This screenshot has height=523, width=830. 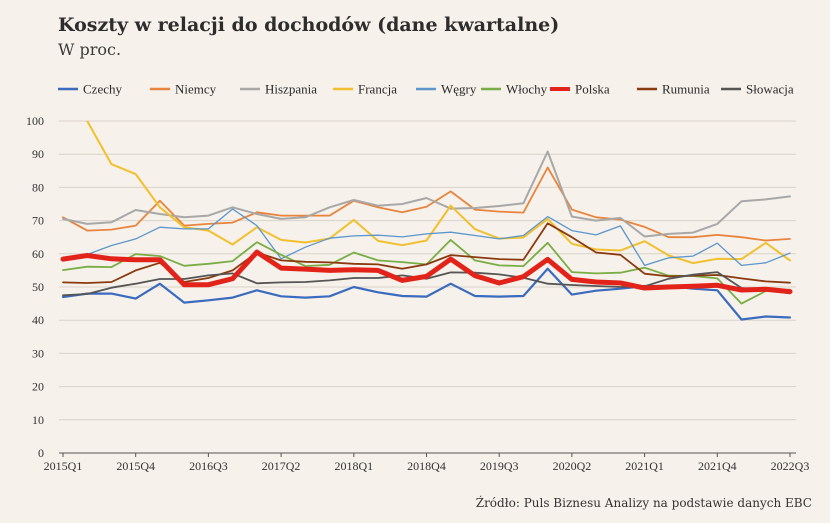 I want to click on x-tick-label: 2017Q2, so click(x=281, y=466).